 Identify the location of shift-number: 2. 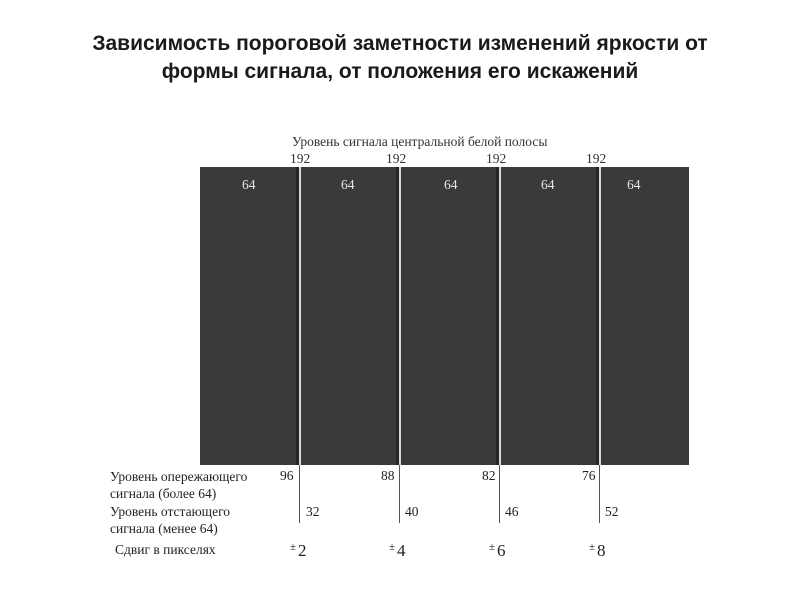
(302, 550).